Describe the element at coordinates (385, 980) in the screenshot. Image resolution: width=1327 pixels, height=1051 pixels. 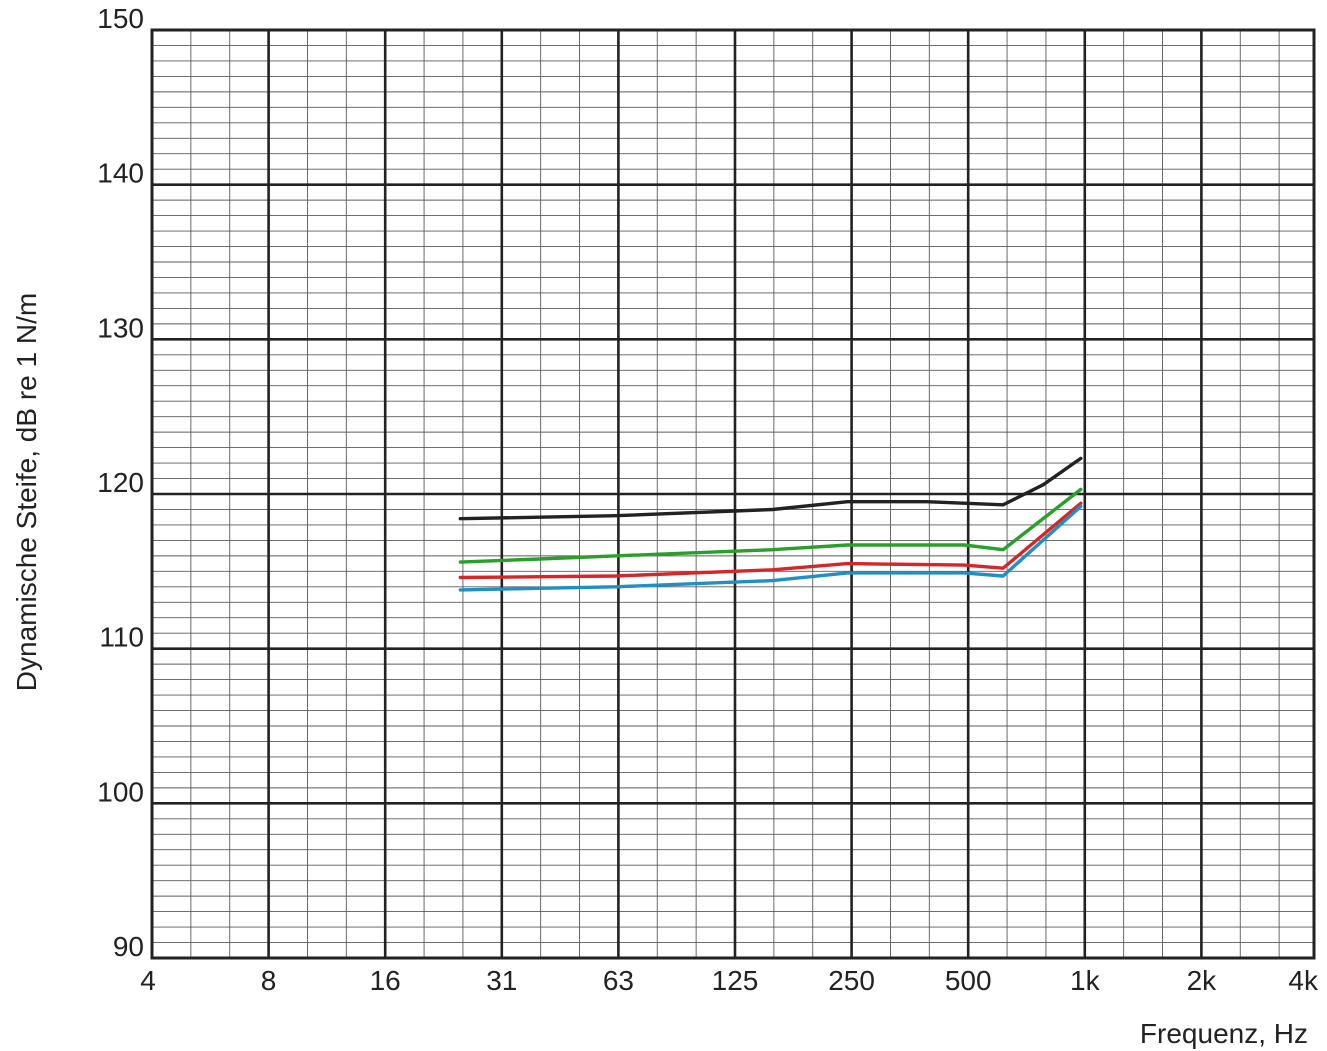
I see `x-tick-label: 16` at that location.